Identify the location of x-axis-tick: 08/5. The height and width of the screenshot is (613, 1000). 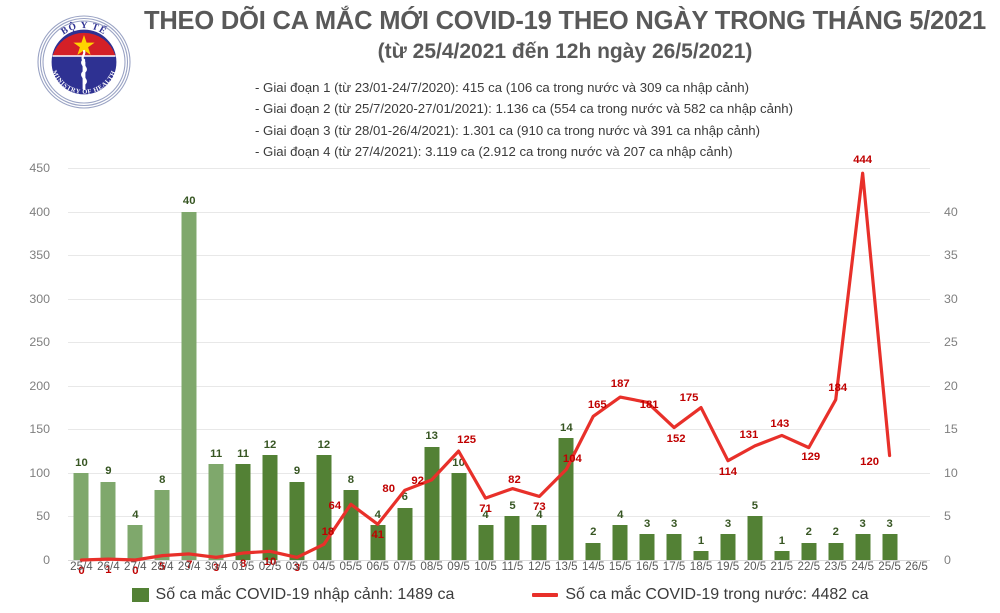
(431, 566).